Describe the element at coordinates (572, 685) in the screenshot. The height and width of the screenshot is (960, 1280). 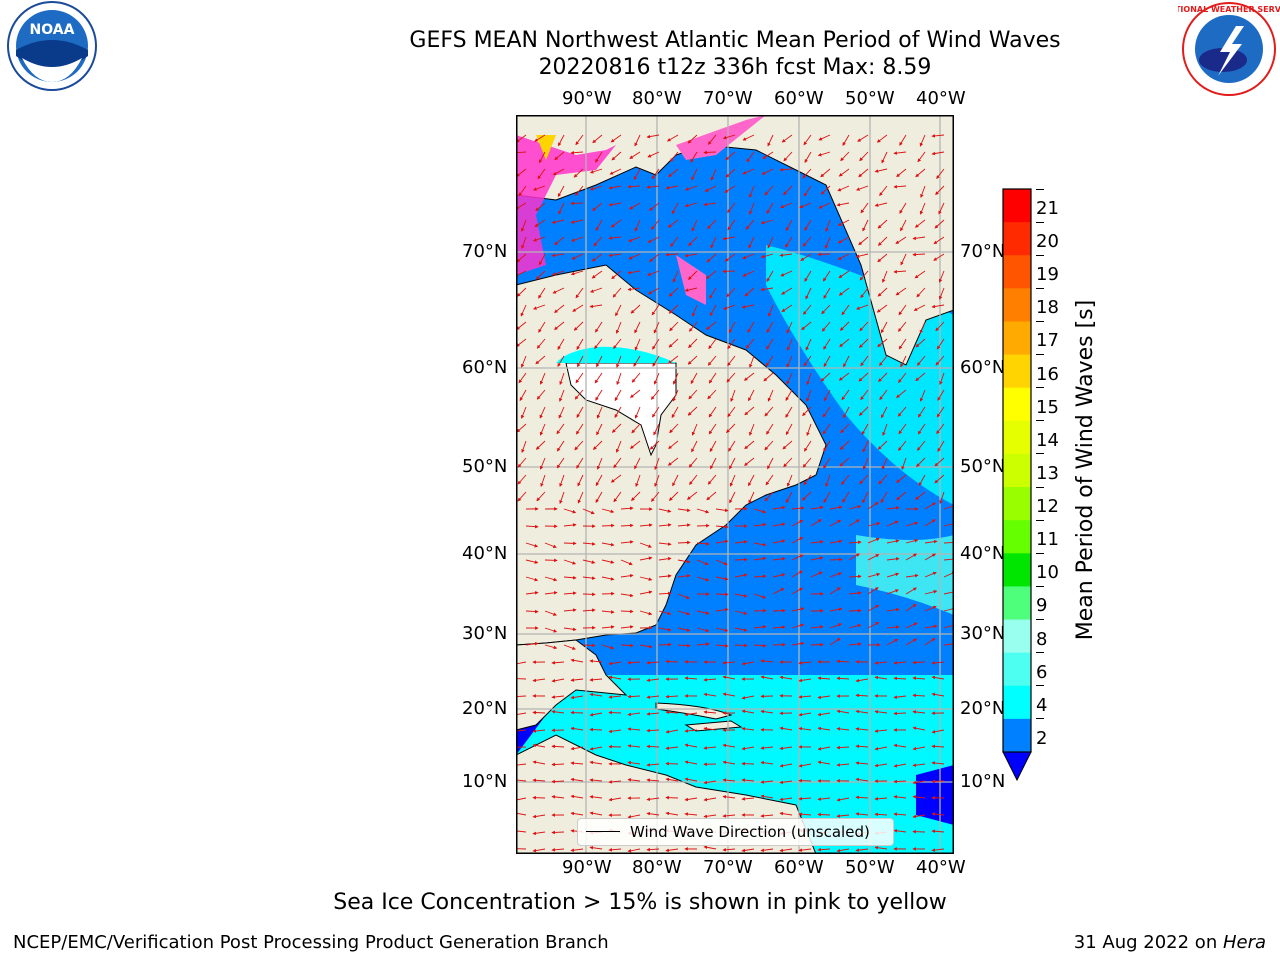
I see `mexico-landmass` at that location.